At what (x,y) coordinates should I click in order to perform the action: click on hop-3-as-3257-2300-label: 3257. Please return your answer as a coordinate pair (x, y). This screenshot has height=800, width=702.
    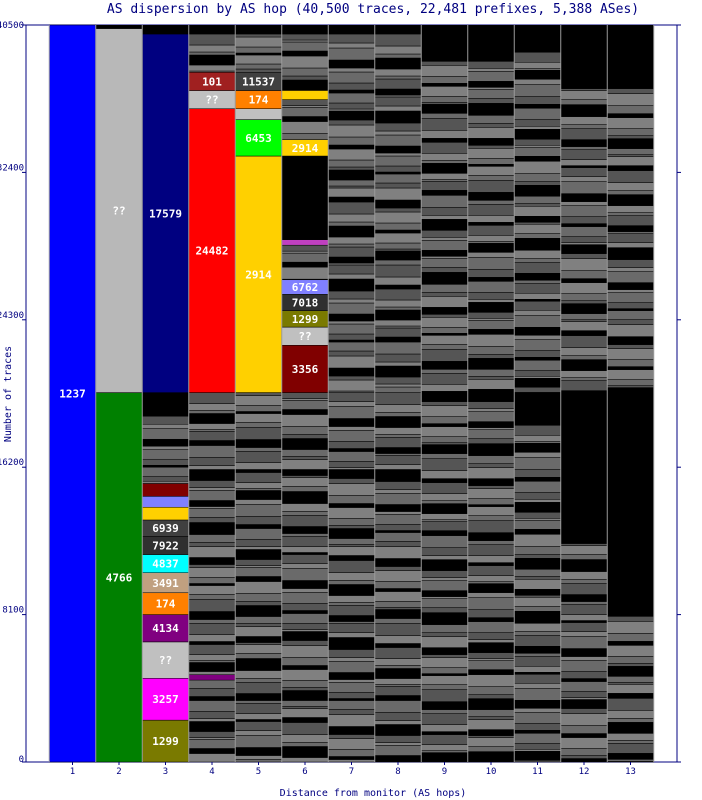
    Looking at the image, I should click on (165, 699).